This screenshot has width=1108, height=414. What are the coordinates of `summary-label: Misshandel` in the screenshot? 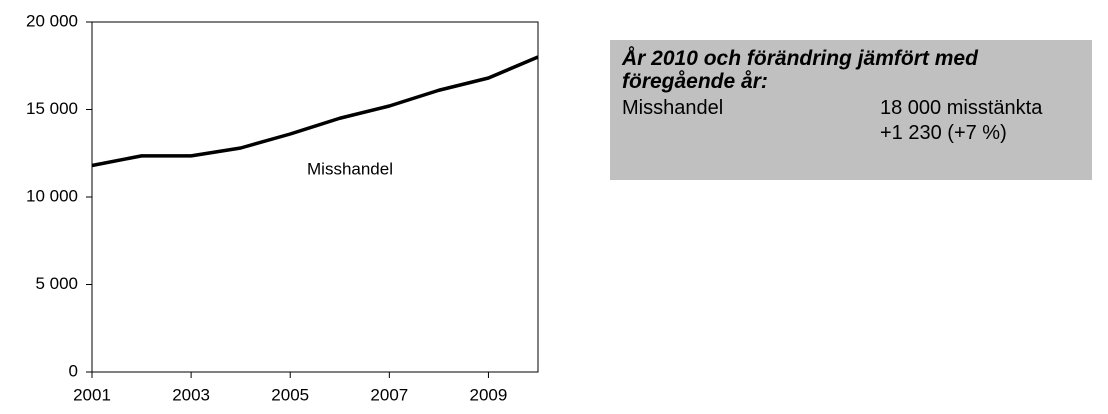 It's located at (673, 108).